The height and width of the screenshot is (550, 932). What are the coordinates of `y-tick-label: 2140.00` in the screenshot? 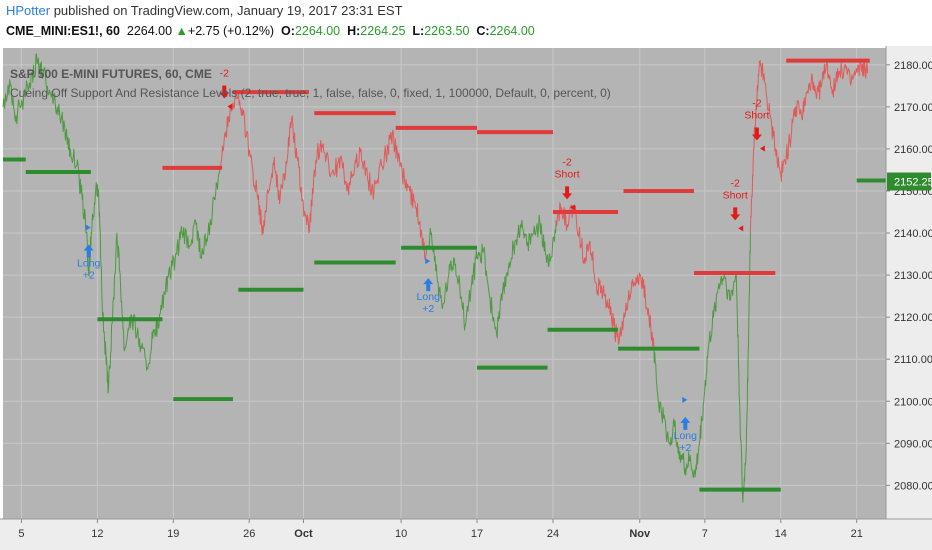 It's located at (913, 234).